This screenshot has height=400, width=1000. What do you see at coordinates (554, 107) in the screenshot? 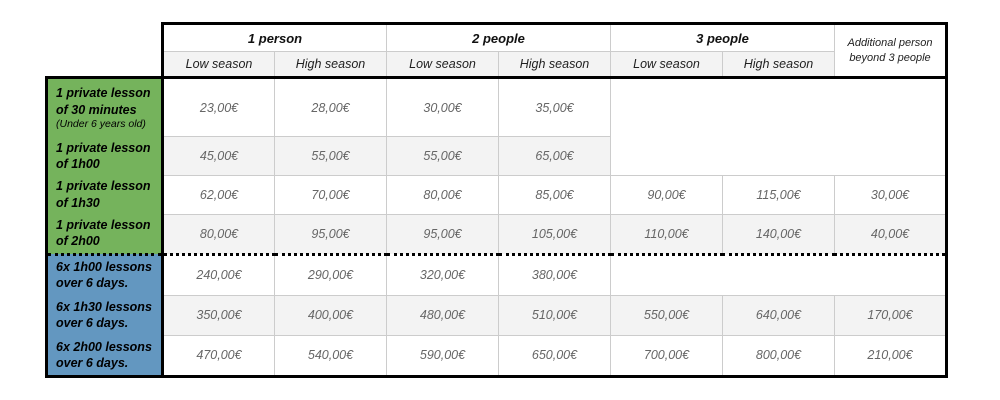
I see `price-cell: 35,00€` at bounding box center [554, 107].